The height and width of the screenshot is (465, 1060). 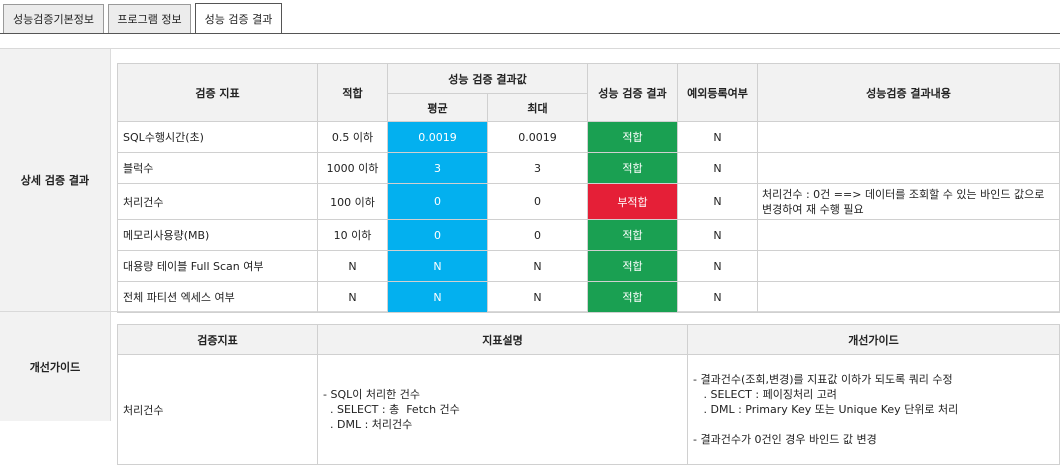 I want to click on tab-basic-info: 성능검증기본정보, so click(x=53, y=18).